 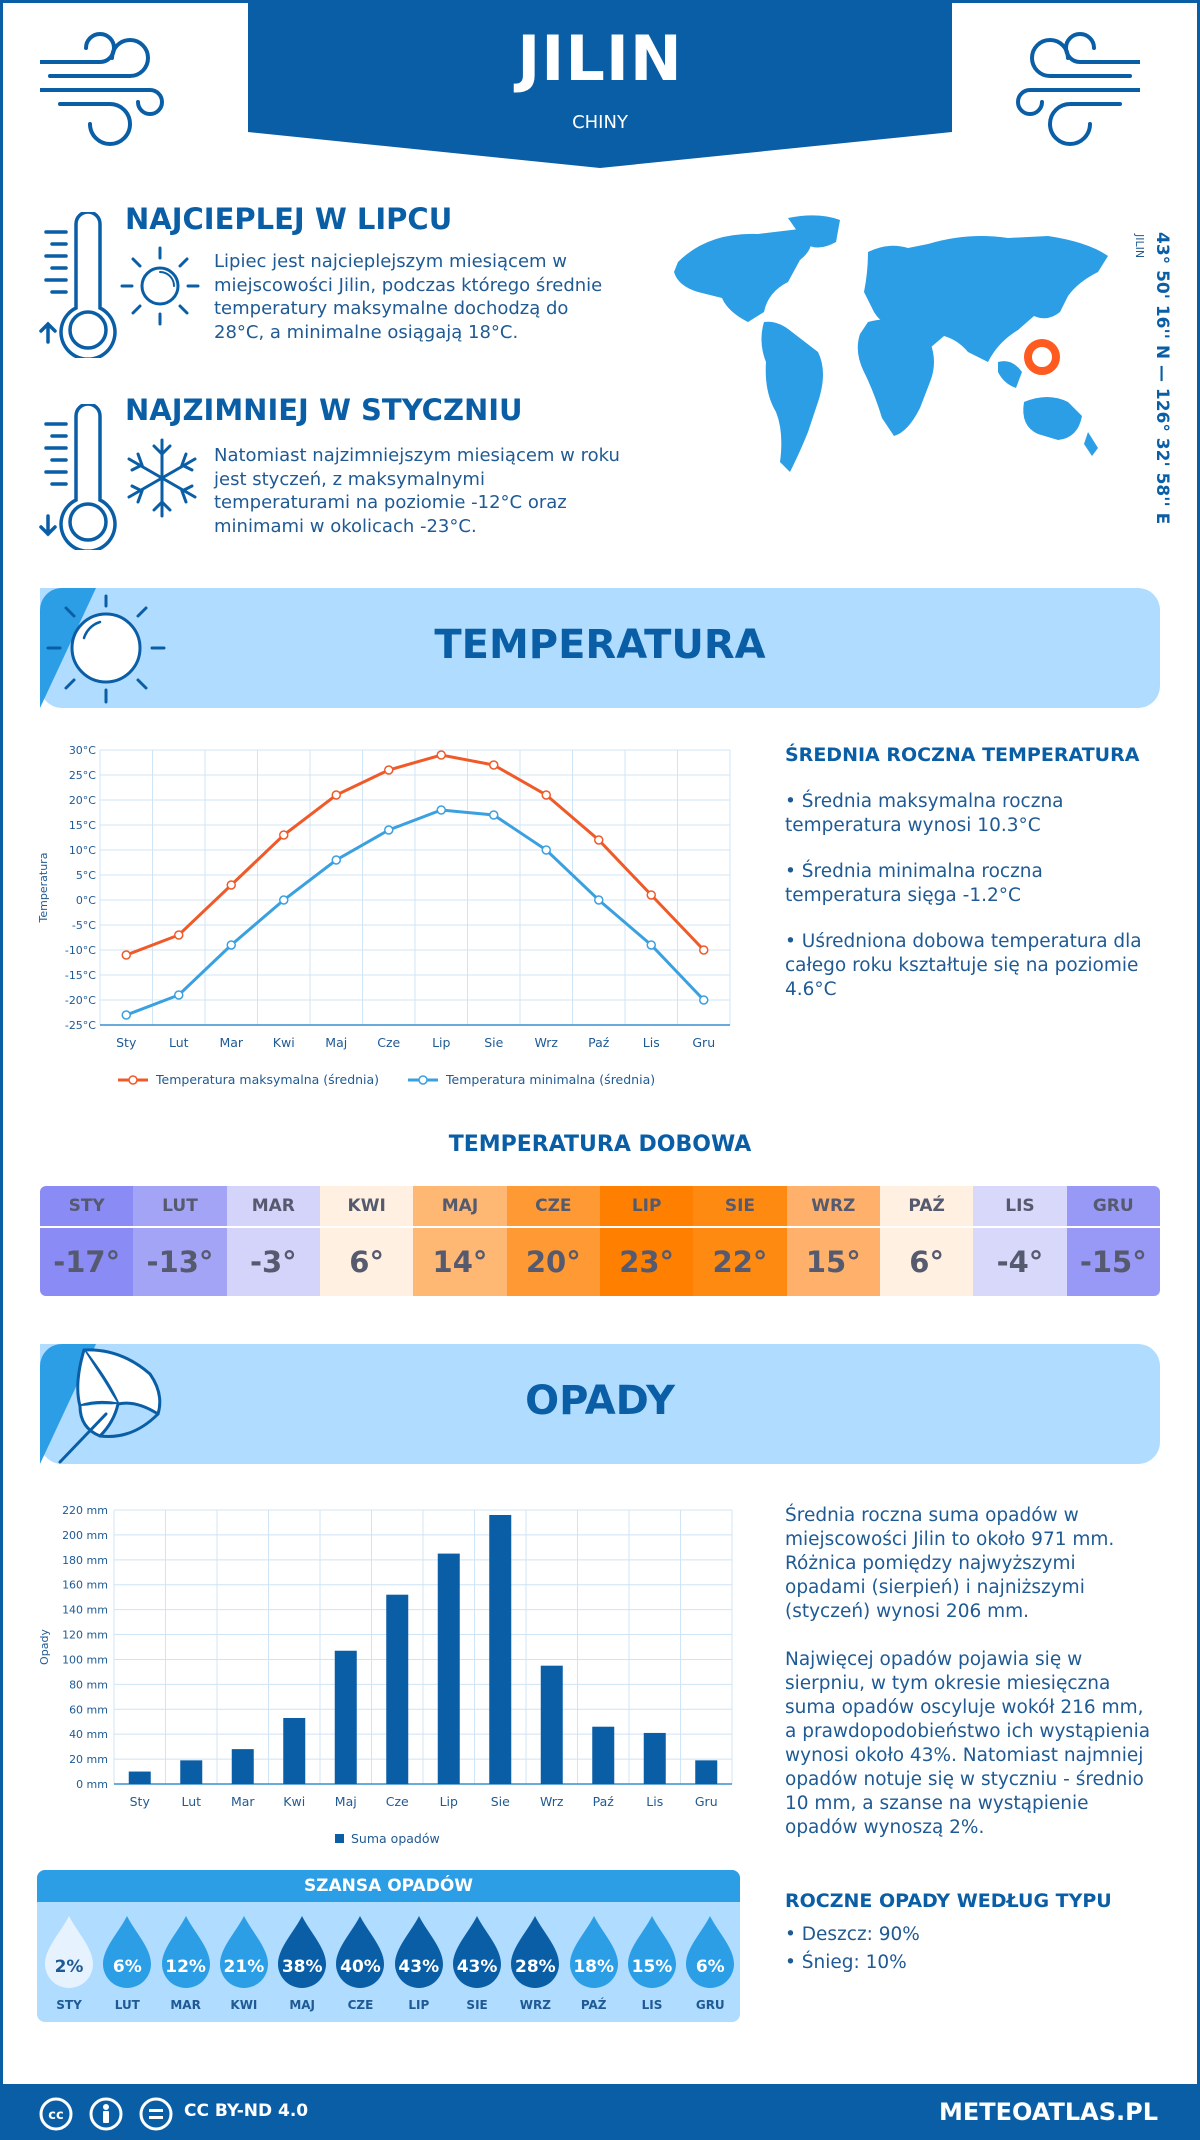 What do you see at coordinates (397, 1801) in the screenshot?
I see `x-tick-label: Cze` at bounding box center [397, 1801].